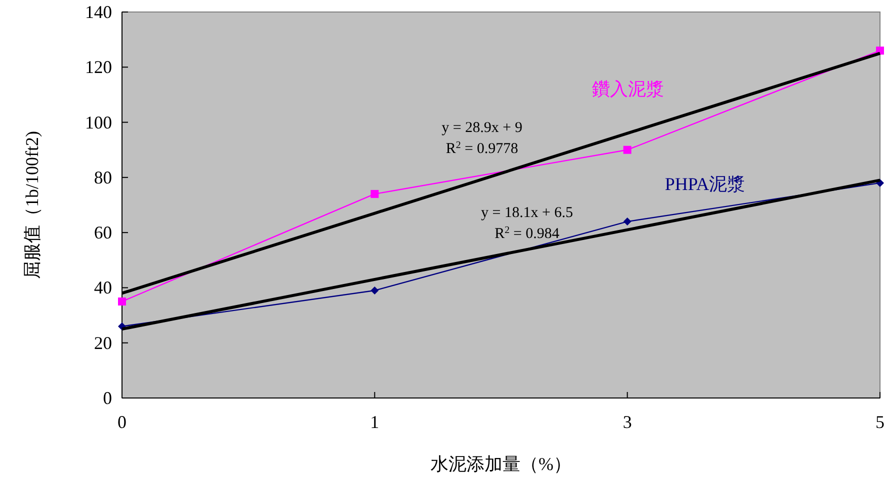  What do you see at coordinates (880, 422) in the screenshot?
I see `x-tick-label: 5` at bounding box center [880, 422].